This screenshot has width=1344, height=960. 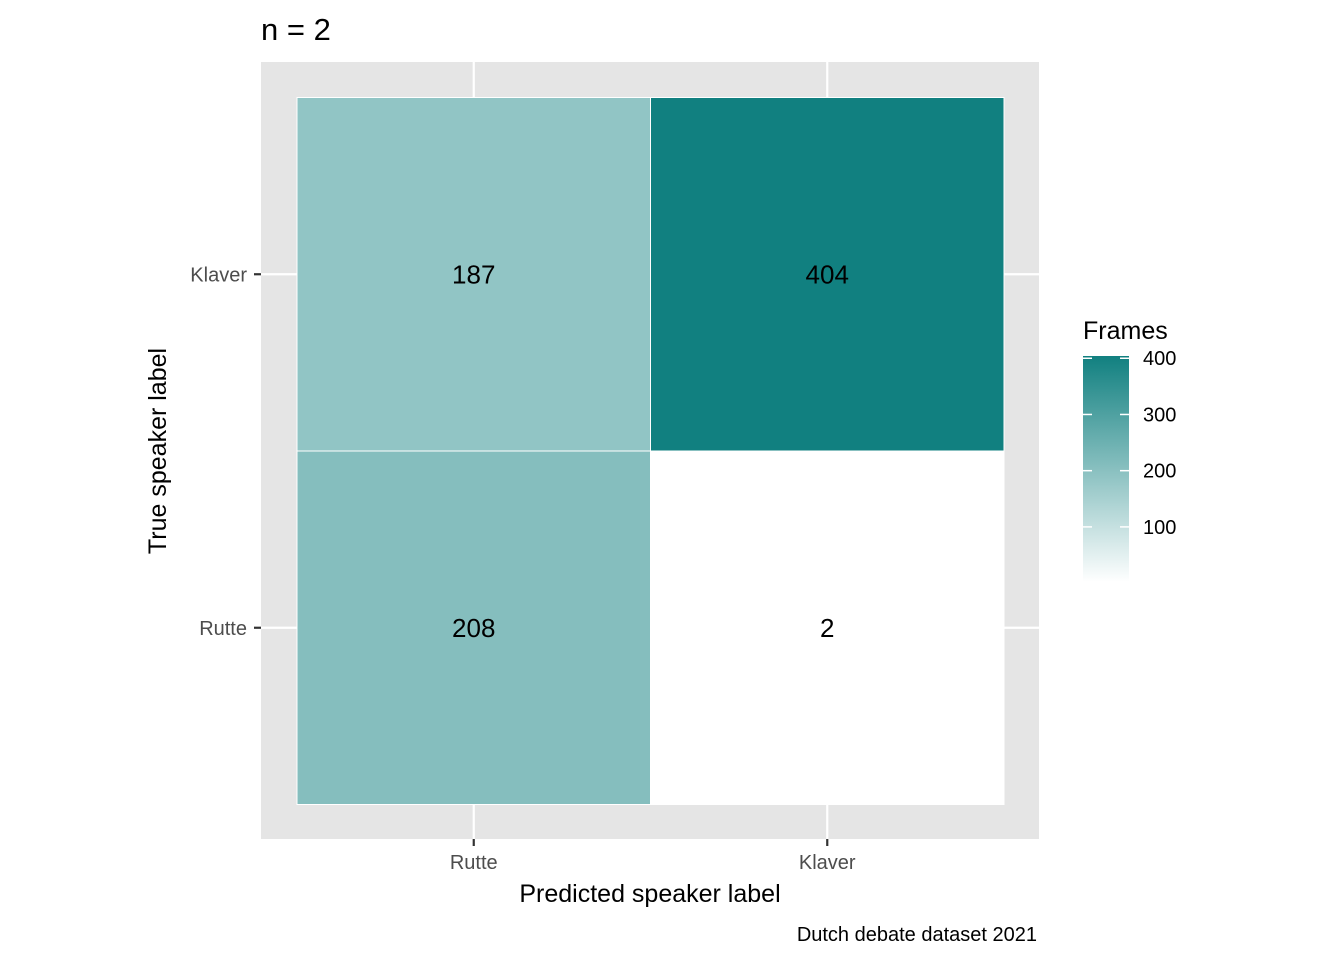 I want to click on y-tick-label-klaver: Klaver, so click(x=218, y=275).